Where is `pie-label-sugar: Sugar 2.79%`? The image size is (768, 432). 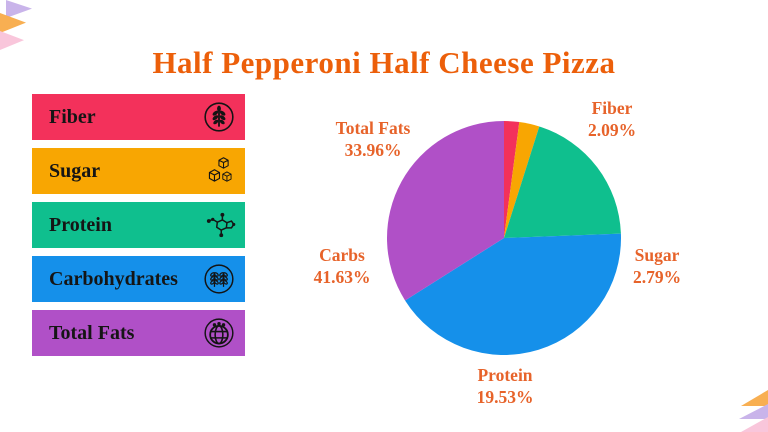 pie-label-sugar: Sugar 2.79% is located at coordinates (657, 266).